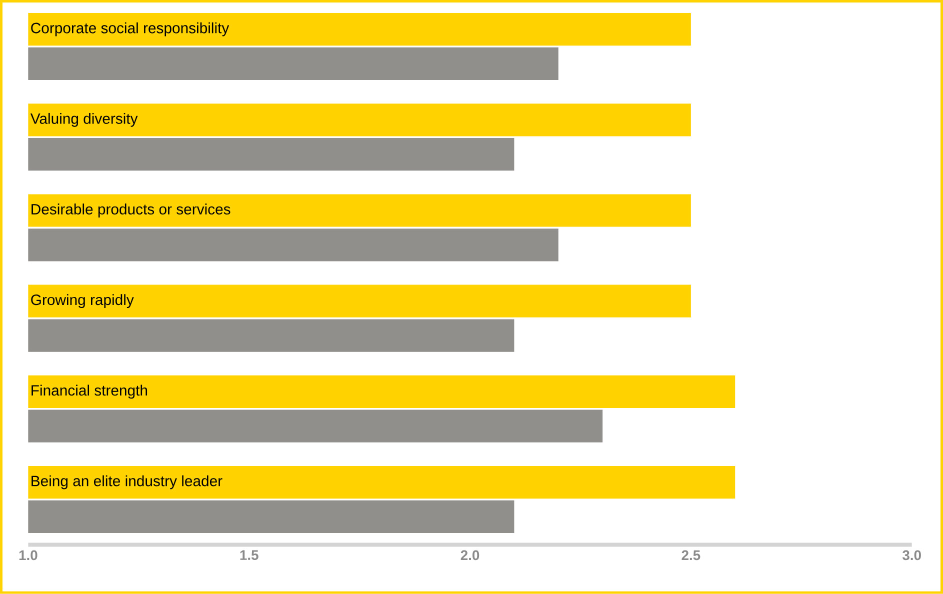 Image resolution: width=943 pixels, height=594 pixels. Describe the element at coordinates (127, 482) in the screenshot. I see `y-tick-label: Being an elite industry leader` at that location.